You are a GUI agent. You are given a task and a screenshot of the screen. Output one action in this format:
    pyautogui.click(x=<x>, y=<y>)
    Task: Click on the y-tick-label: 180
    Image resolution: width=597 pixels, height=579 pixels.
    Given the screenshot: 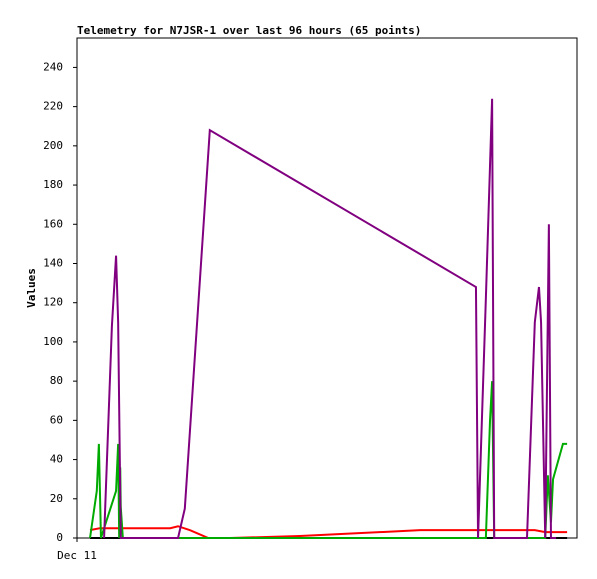 What is the action you would take?
    pyautogui.click(x=53, y=184)
    